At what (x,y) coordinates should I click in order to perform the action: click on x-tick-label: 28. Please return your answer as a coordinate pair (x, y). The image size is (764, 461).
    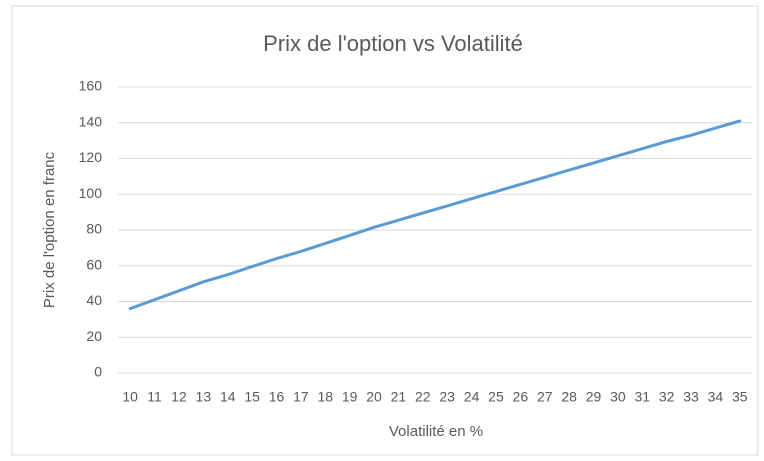
    Looking at the image, I should click on (569, 397).